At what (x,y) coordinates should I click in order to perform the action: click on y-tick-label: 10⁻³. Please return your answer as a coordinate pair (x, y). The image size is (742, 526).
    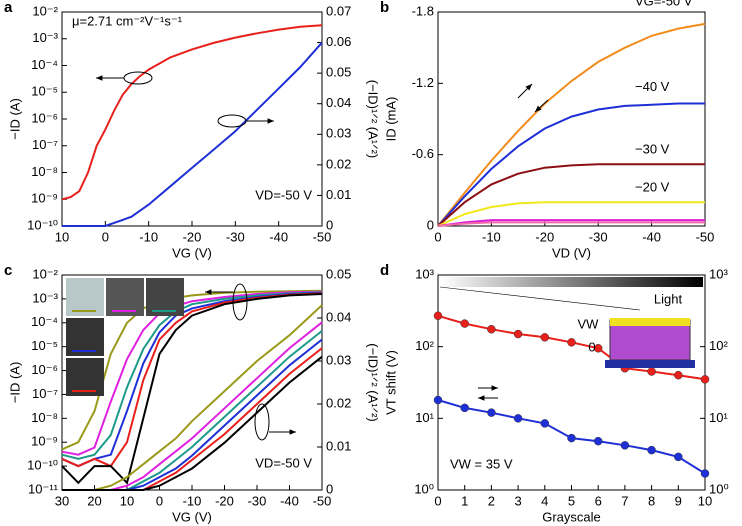
    Looking at the image, I should click on (45, 37).